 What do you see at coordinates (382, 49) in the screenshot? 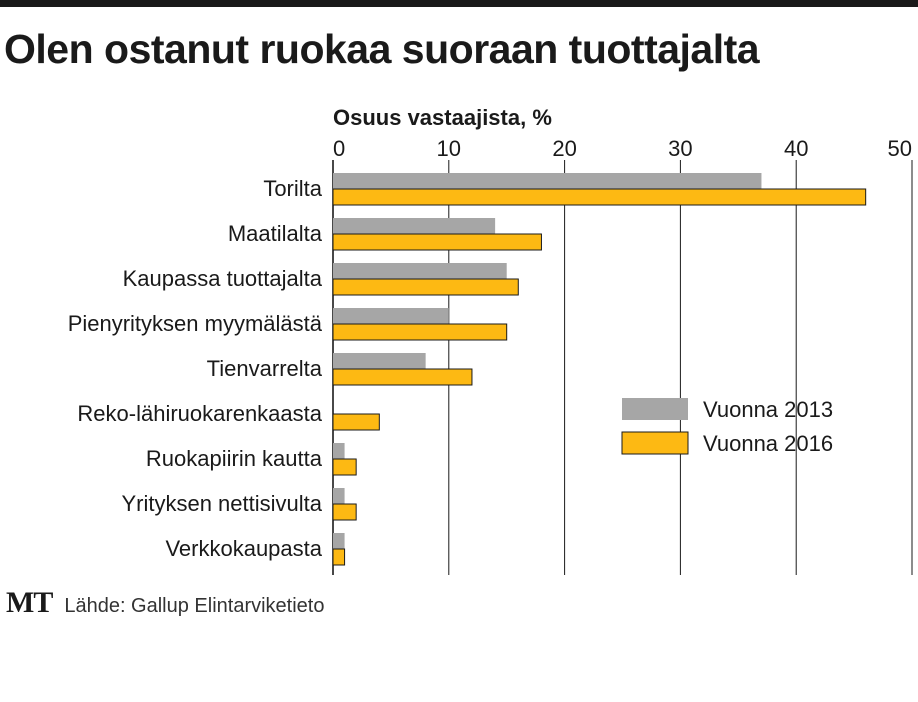
I see `chart-title: Olen ostanut ruokaa suoraan tuottajalta` at bounding box center [382, 49].